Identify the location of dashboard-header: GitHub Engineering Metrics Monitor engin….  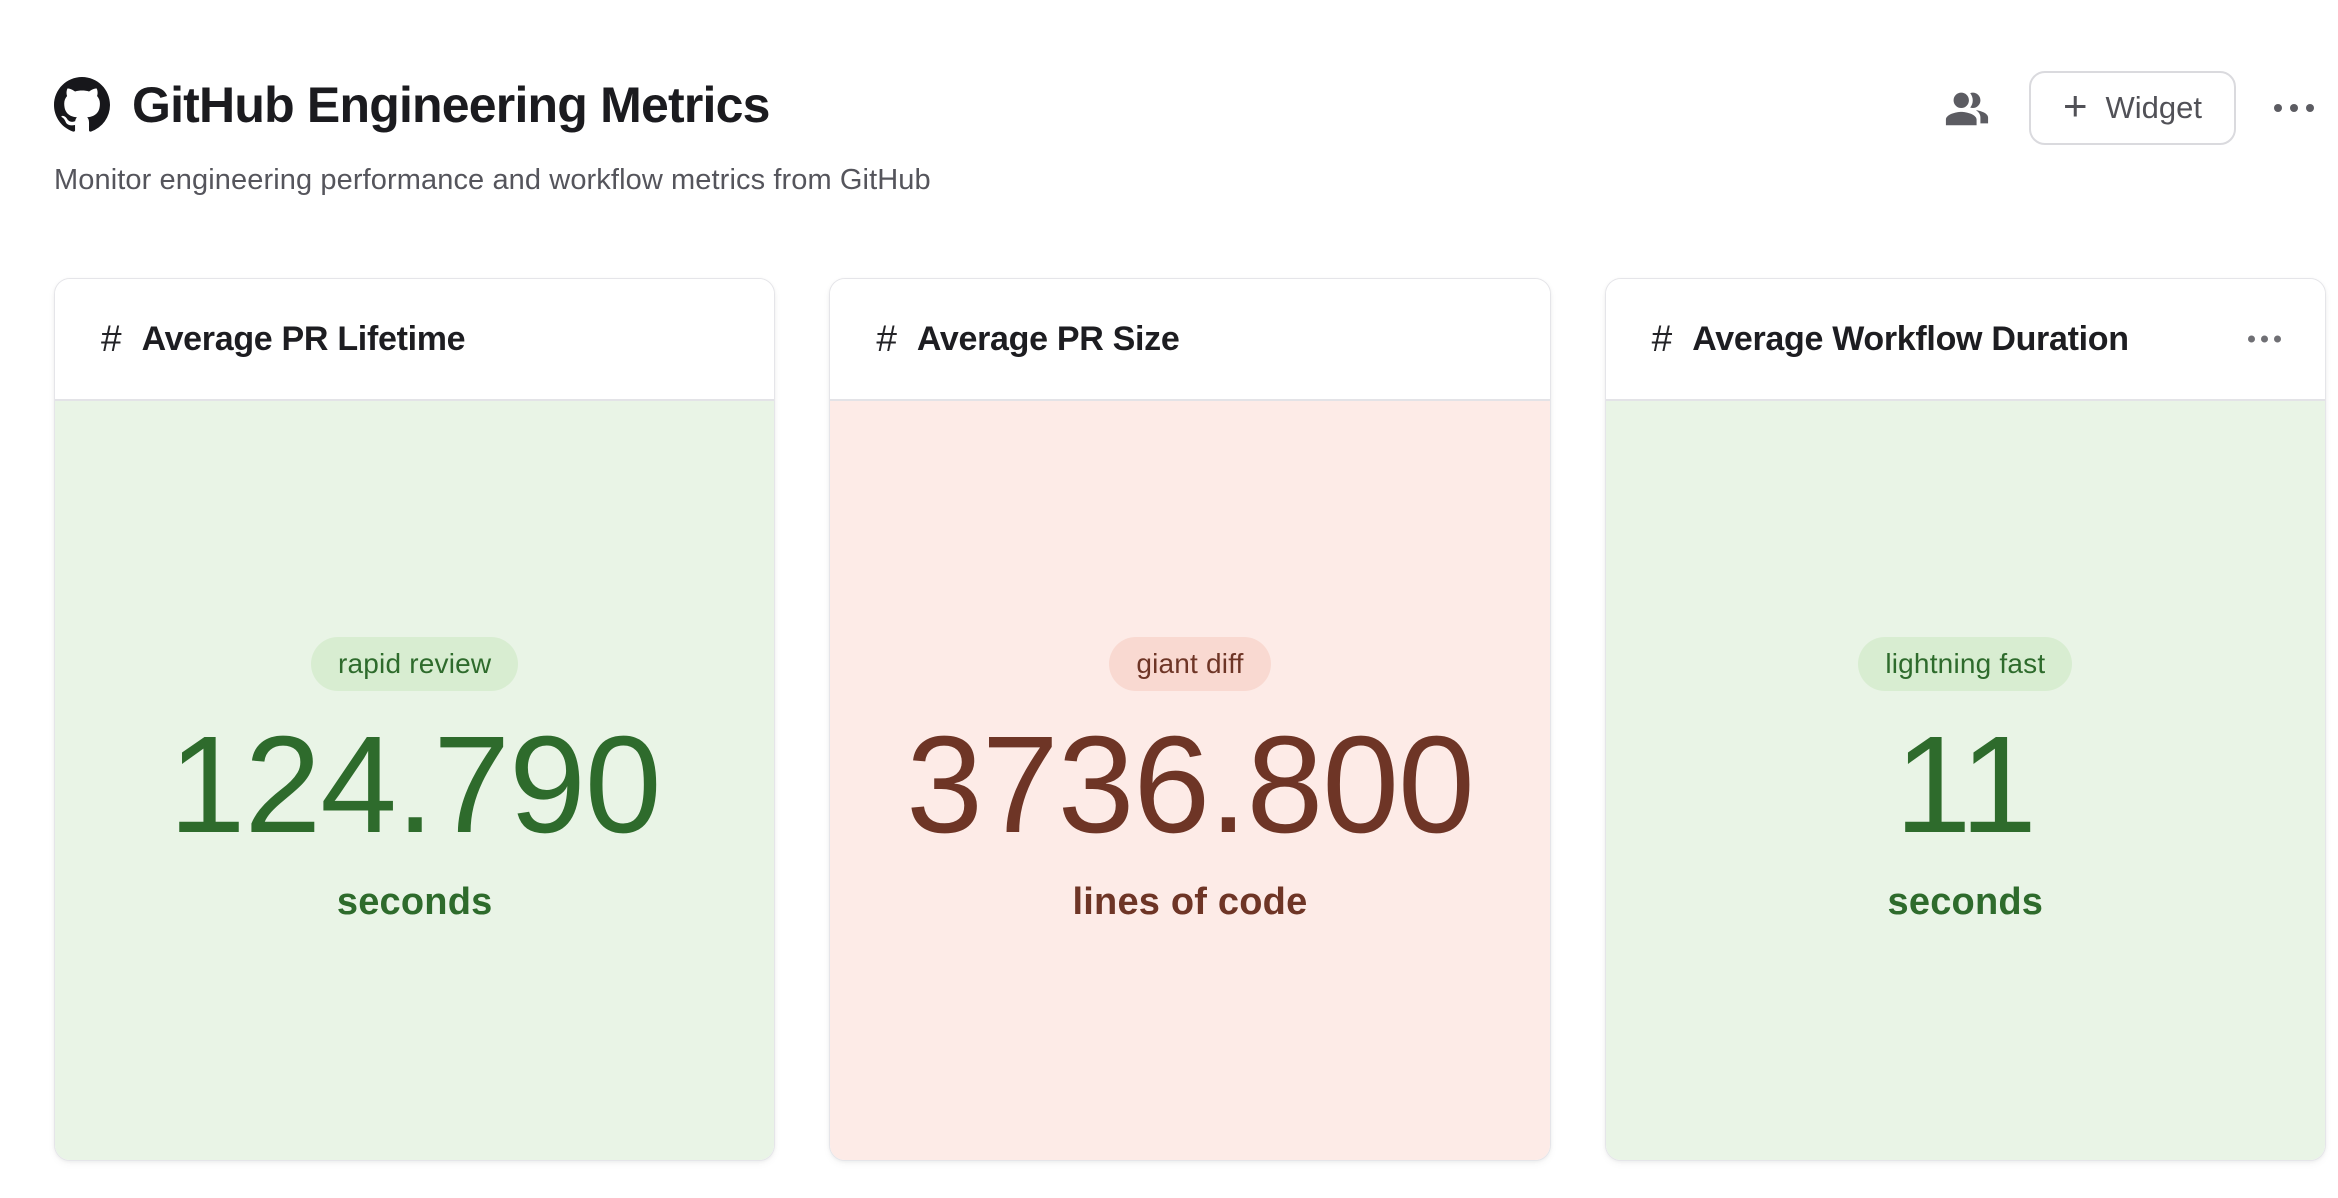
(1190, 134).